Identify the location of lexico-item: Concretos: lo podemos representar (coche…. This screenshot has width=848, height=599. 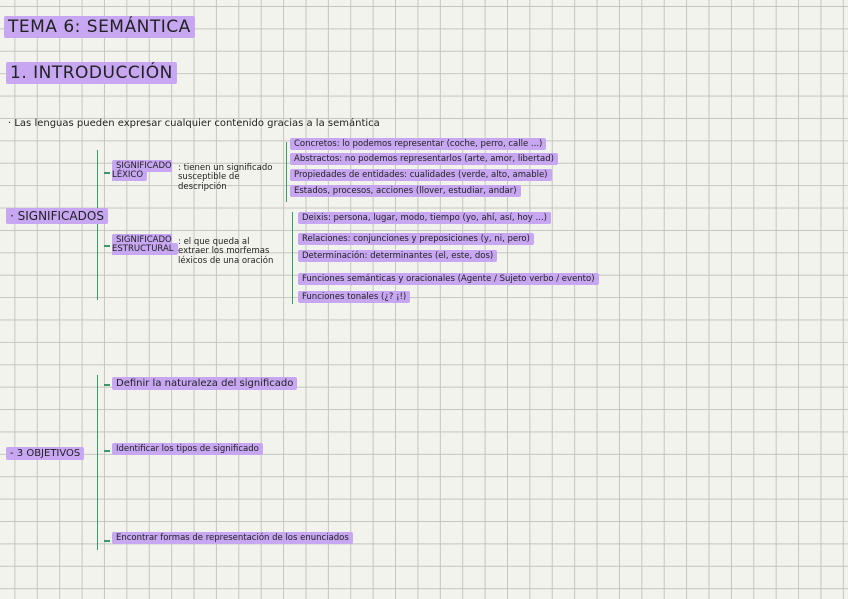
(418, 144).